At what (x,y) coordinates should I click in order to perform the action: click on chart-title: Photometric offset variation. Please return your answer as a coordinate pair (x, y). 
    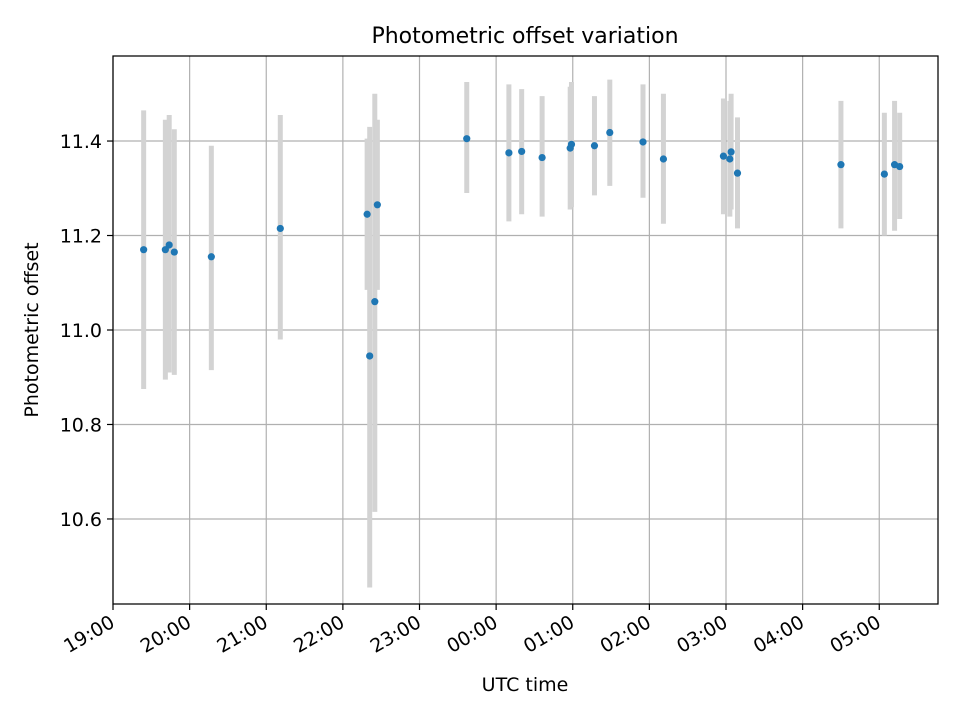
    Looking at the image, I should click on (524, 36).